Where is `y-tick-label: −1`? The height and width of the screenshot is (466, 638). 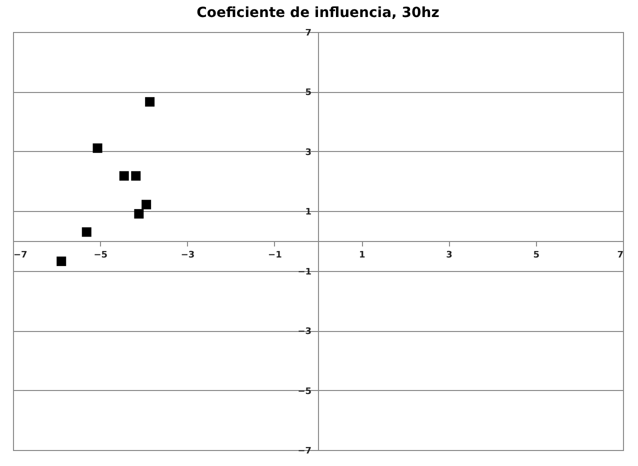 y-tick-label: −1 is located at coordinates (305, 272).